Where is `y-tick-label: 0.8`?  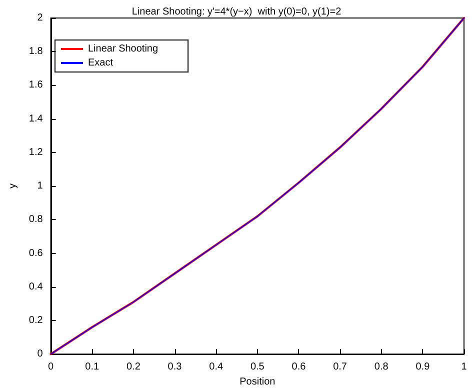
y-tick-label: 0.8 is located at coordinates (36, 220).